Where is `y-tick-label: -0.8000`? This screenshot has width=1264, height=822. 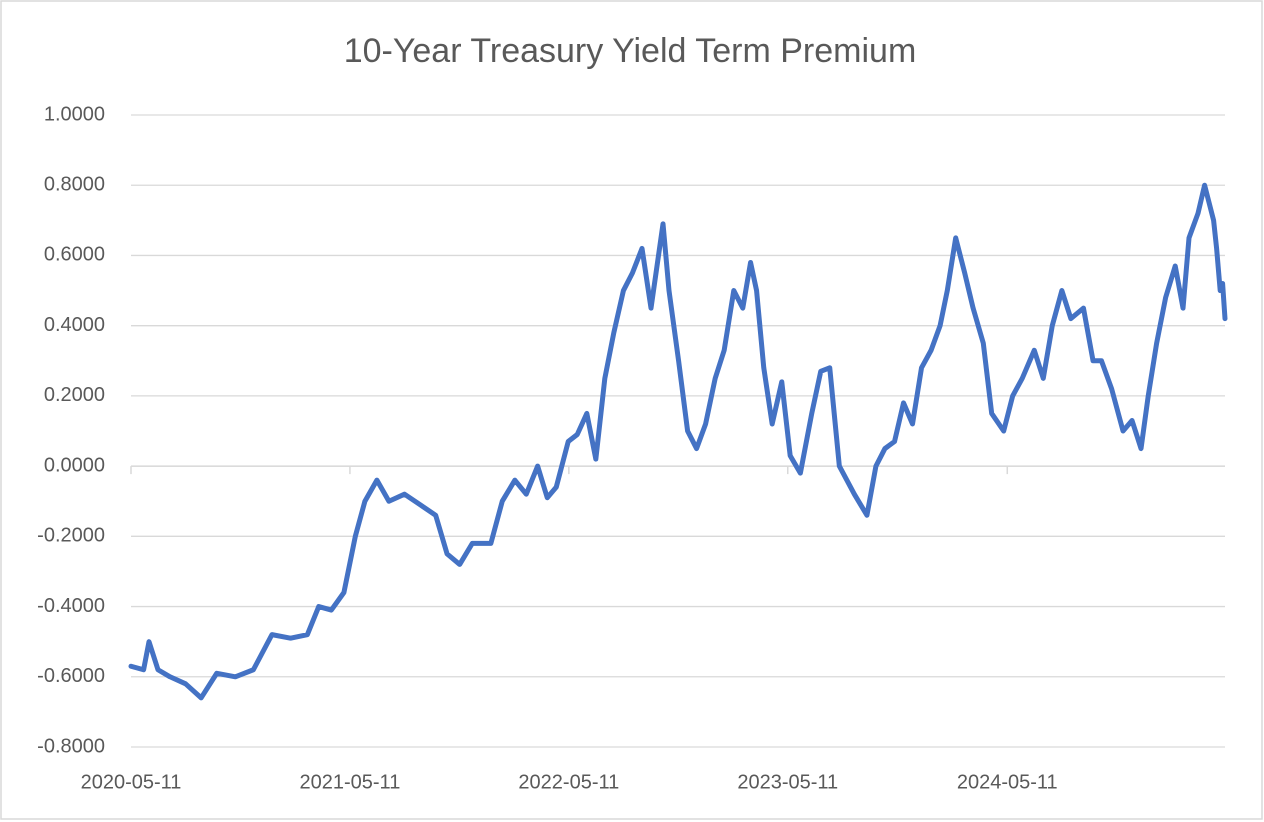
y-tick-label: -0.8000 is located at coordinates (71, 746).